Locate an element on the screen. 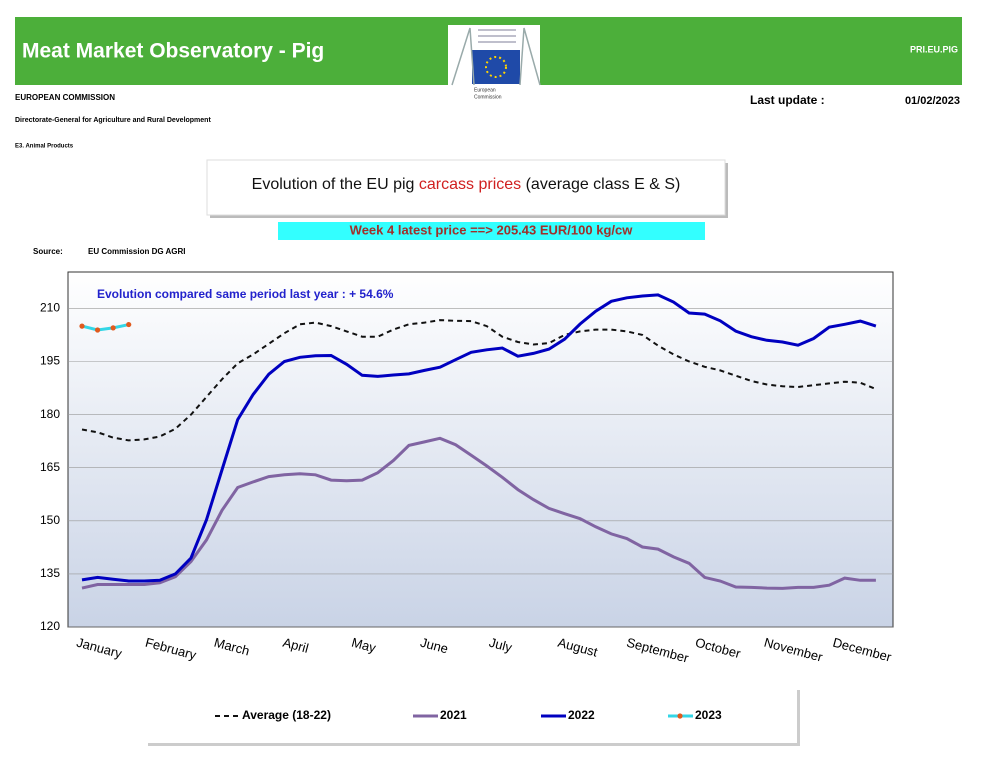 The height and width of the screenshot is (772, 1000). legend-label: 2022 is located at coordinates (581, 715).